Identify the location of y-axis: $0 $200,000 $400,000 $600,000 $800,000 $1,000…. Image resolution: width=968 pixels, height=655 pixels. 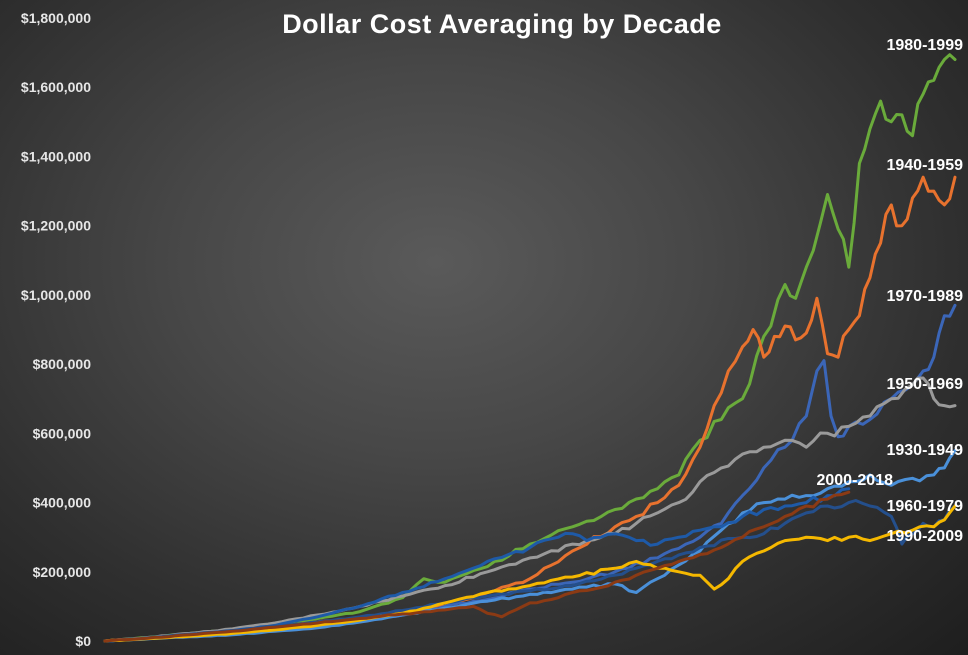
(56, 329).